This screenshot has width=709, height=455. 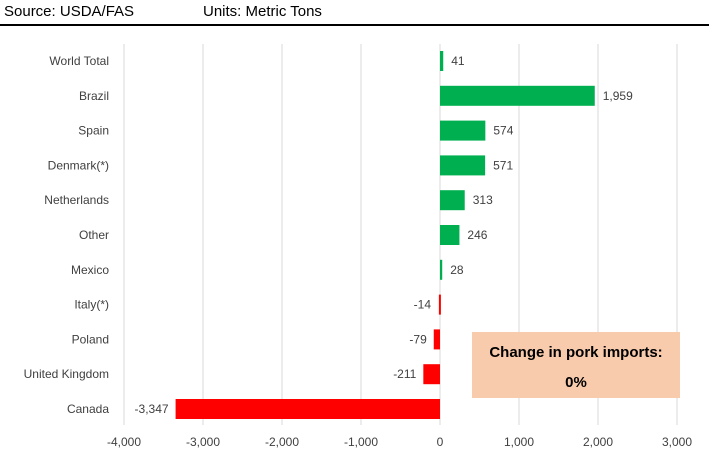 I want to click on category-label: Spain, so click(x=93, y=131).